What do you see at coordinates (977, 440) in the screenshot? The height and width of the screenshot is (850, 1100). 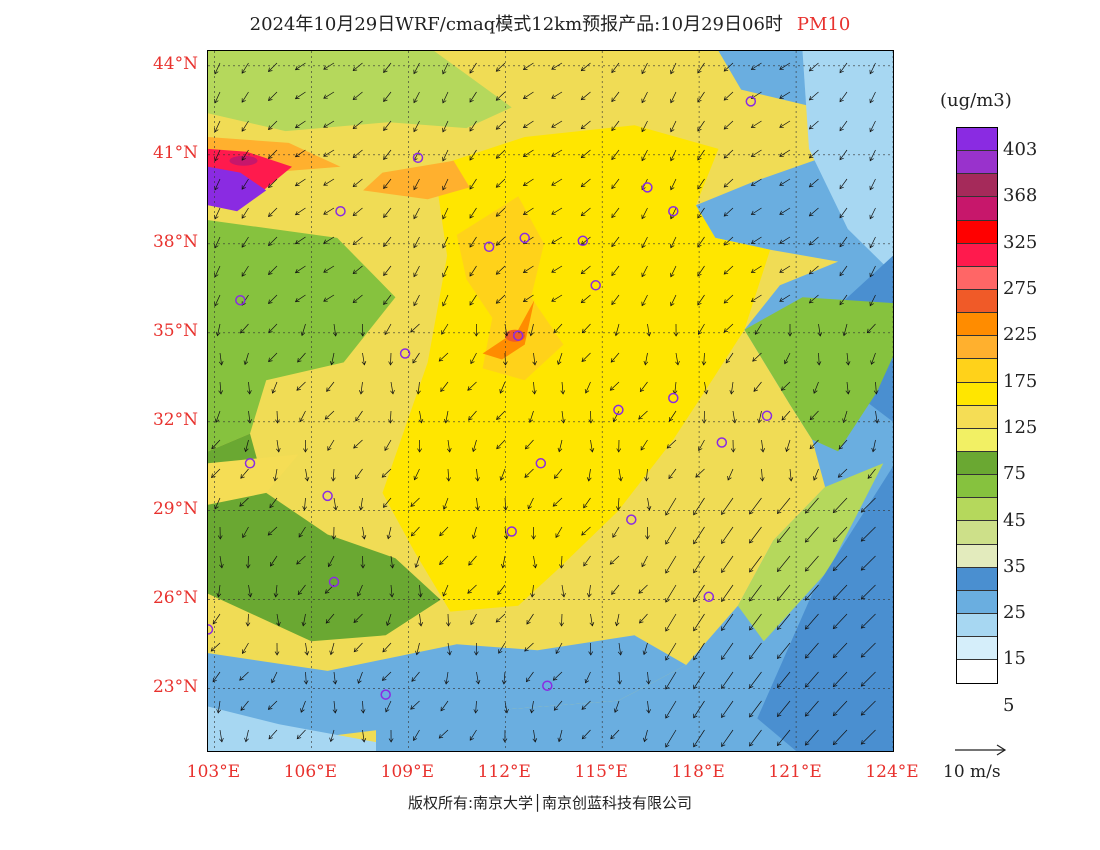 I see `legend-swatch` at bounding box center [977, 440].